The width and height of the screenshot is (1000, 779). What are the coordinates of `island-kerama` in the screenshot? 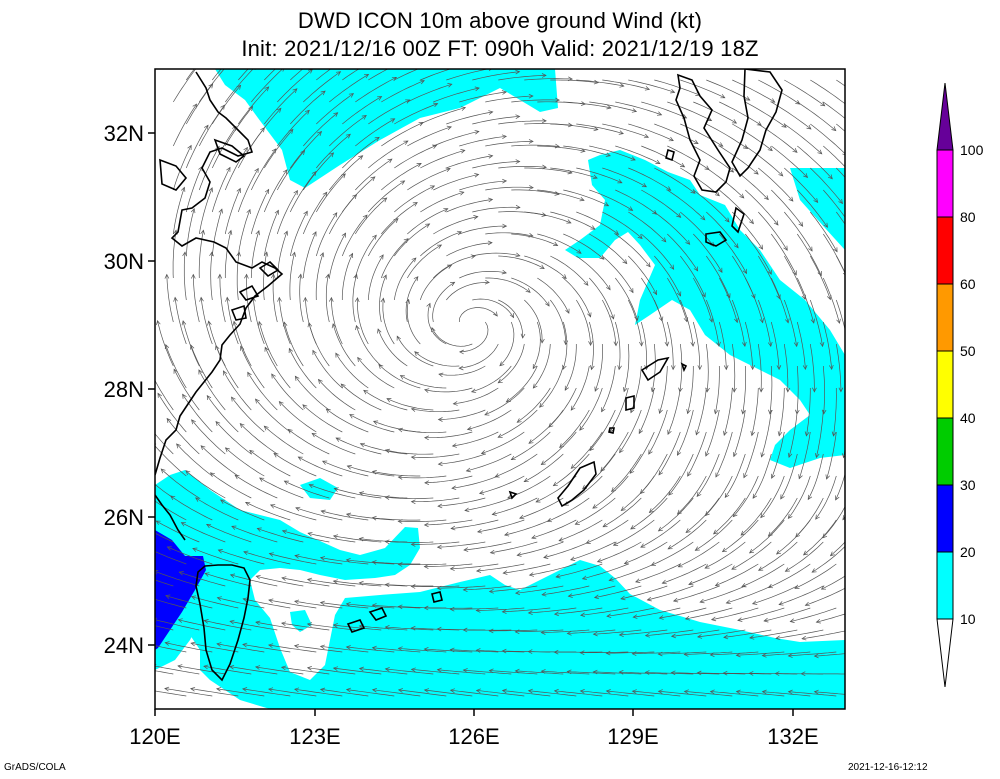 It's located at (513, 495).